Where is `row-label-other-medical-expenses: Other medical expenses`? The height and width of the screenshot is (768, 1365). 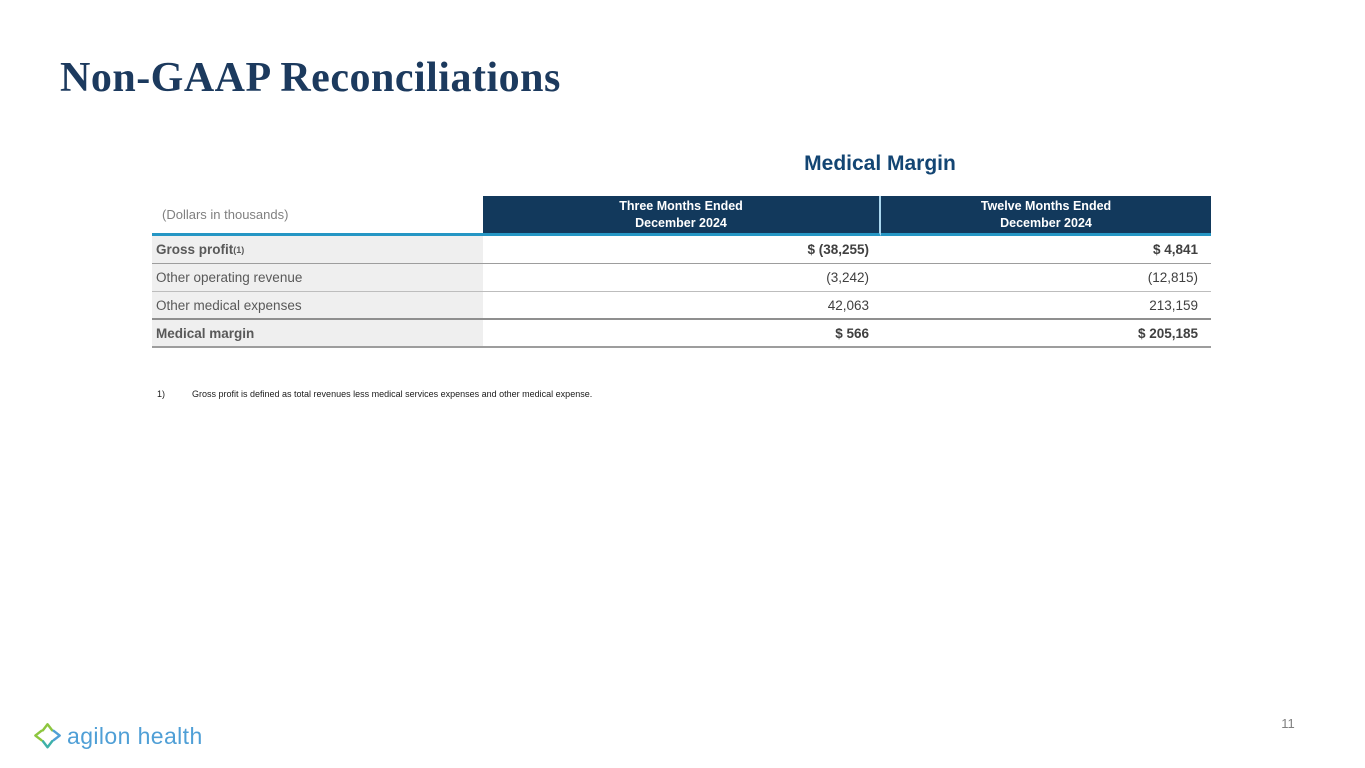 row-label-other-medical-expenses: Other medical expenses is located at coordinates (317, 306).